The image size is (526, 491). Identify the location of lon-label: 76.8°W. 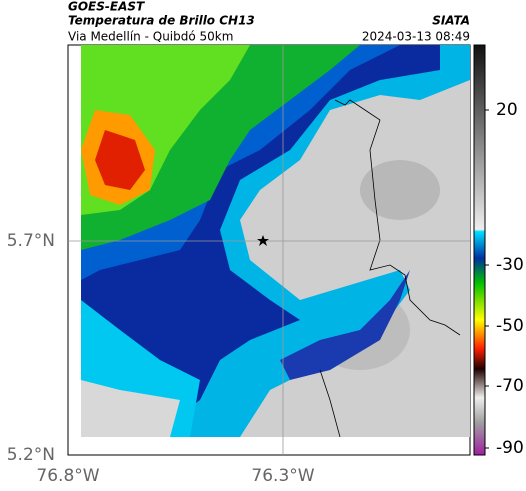
(67, 476).